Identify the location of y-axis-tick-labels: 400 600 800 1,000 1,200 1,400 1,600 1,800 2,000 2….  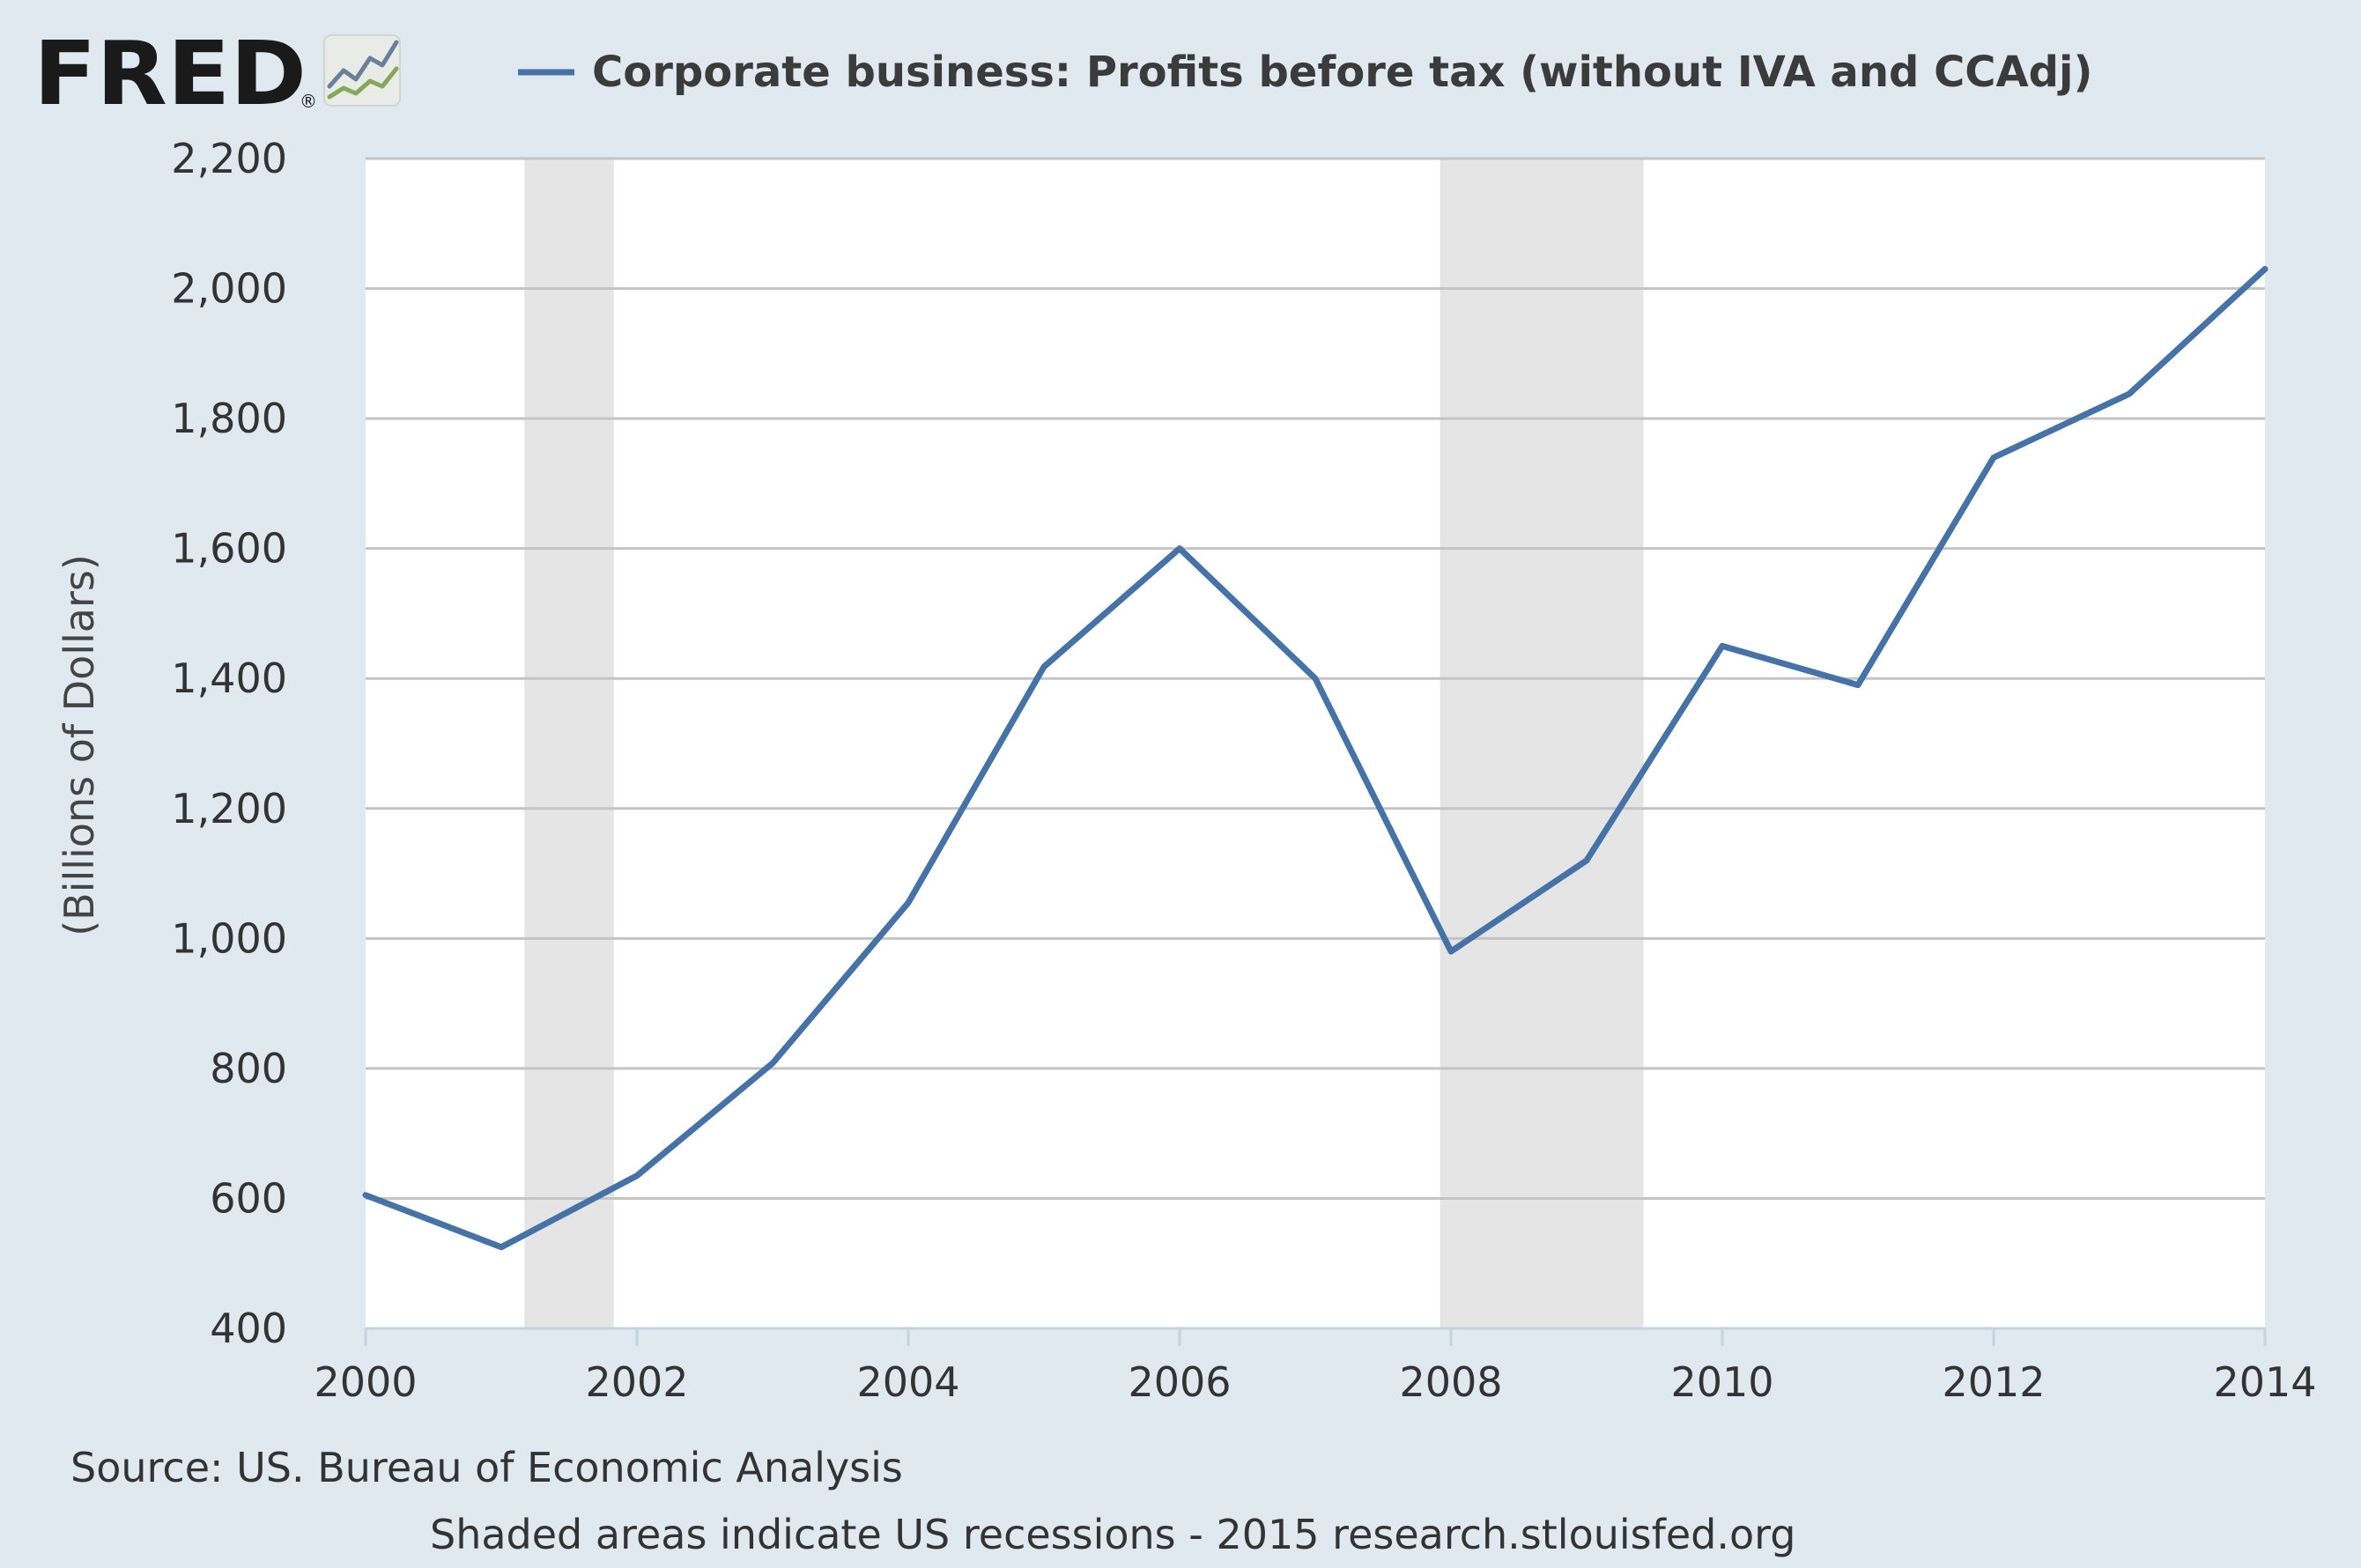
(229, 743).